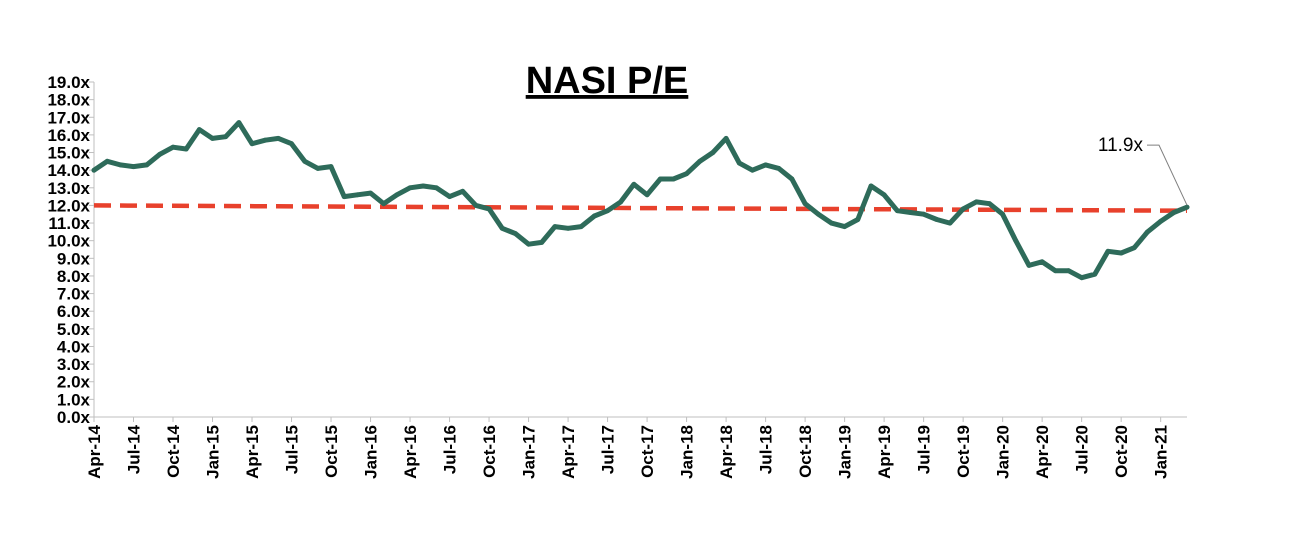 The height and width of the screenshot is (548, 1304). I want to click on x-tick-label: Apr-17, so click(568, 452).